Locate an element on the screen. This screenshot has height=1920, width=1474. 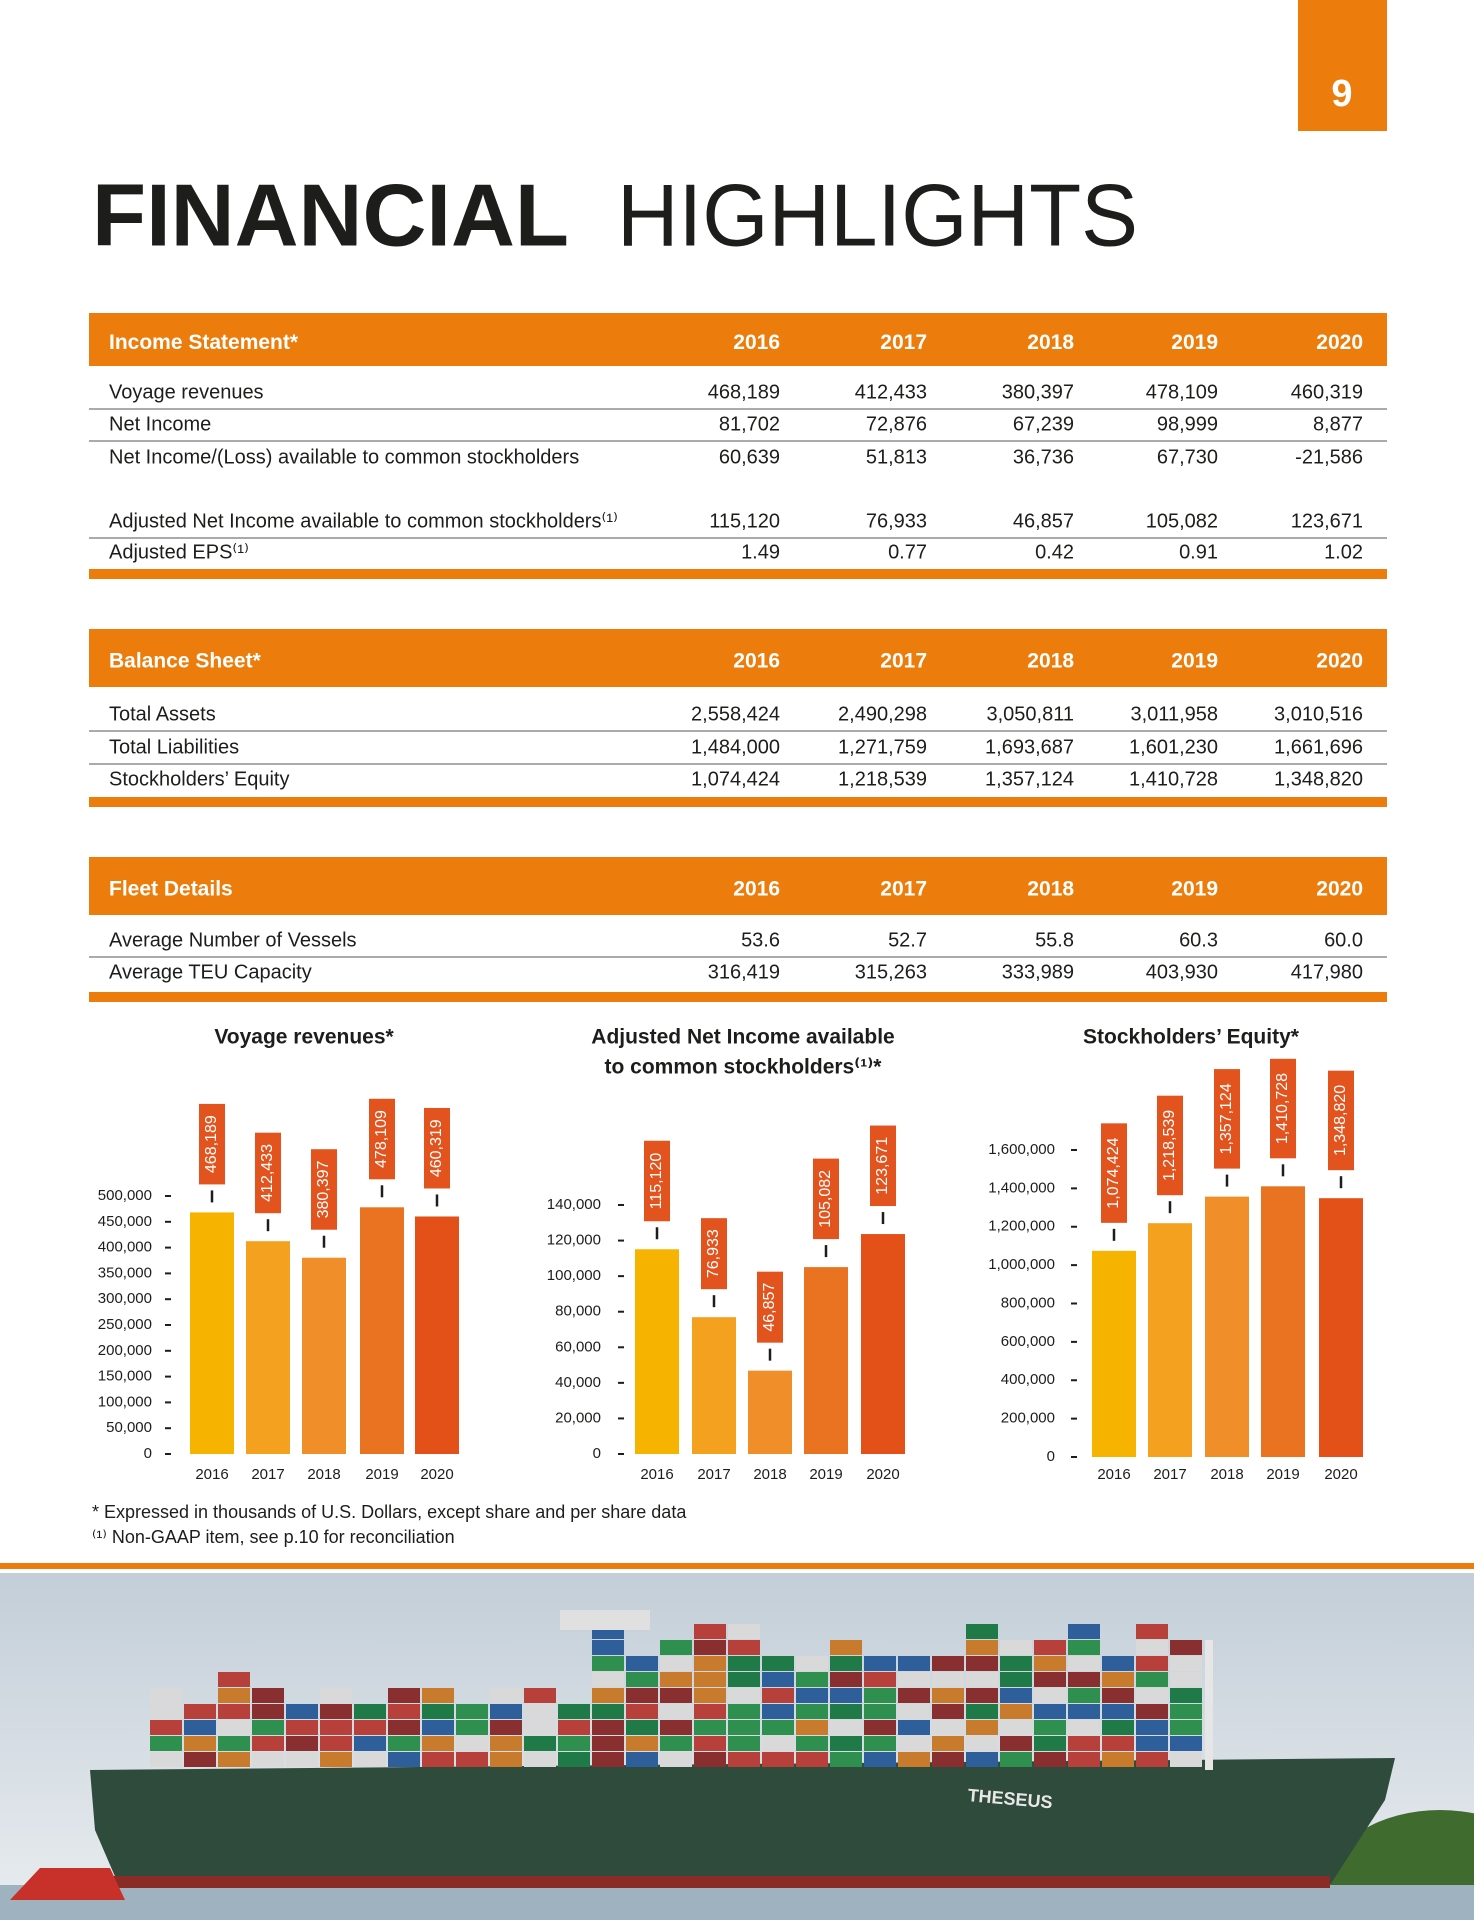
chart-title: to common stockholders⁽¹⁾* is located at coordinates (744, 1067).